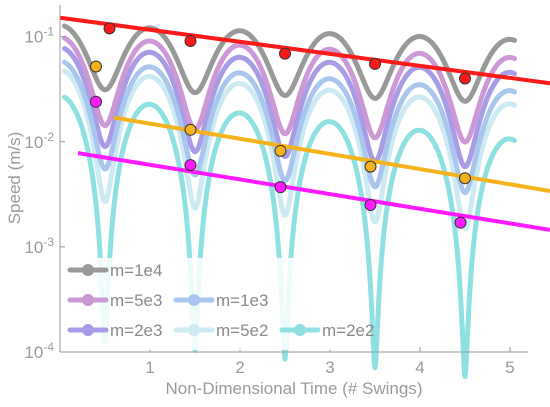  I want to click on y-tick-label-1: 10⁻², so click(39, 141).